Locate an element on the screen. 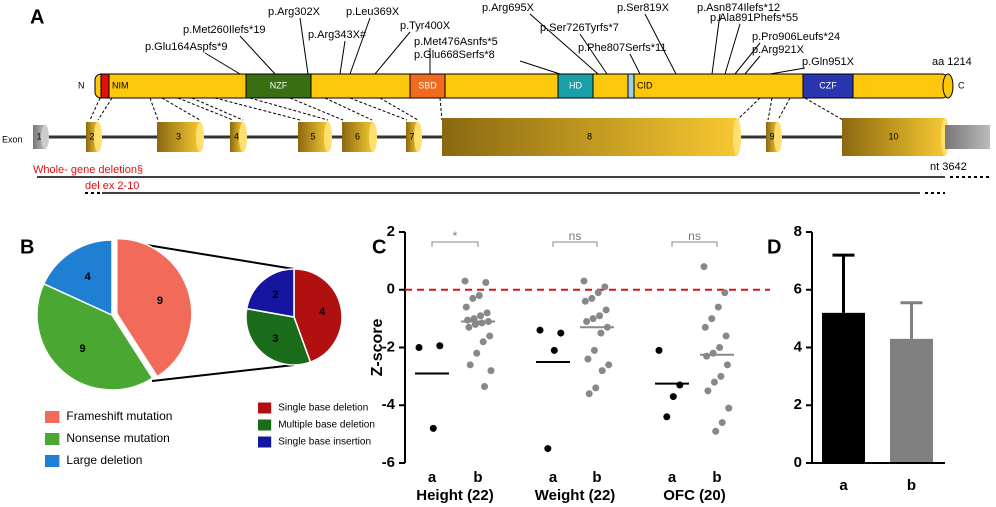  domain-label: CZF is located at coordinates (828, 85).